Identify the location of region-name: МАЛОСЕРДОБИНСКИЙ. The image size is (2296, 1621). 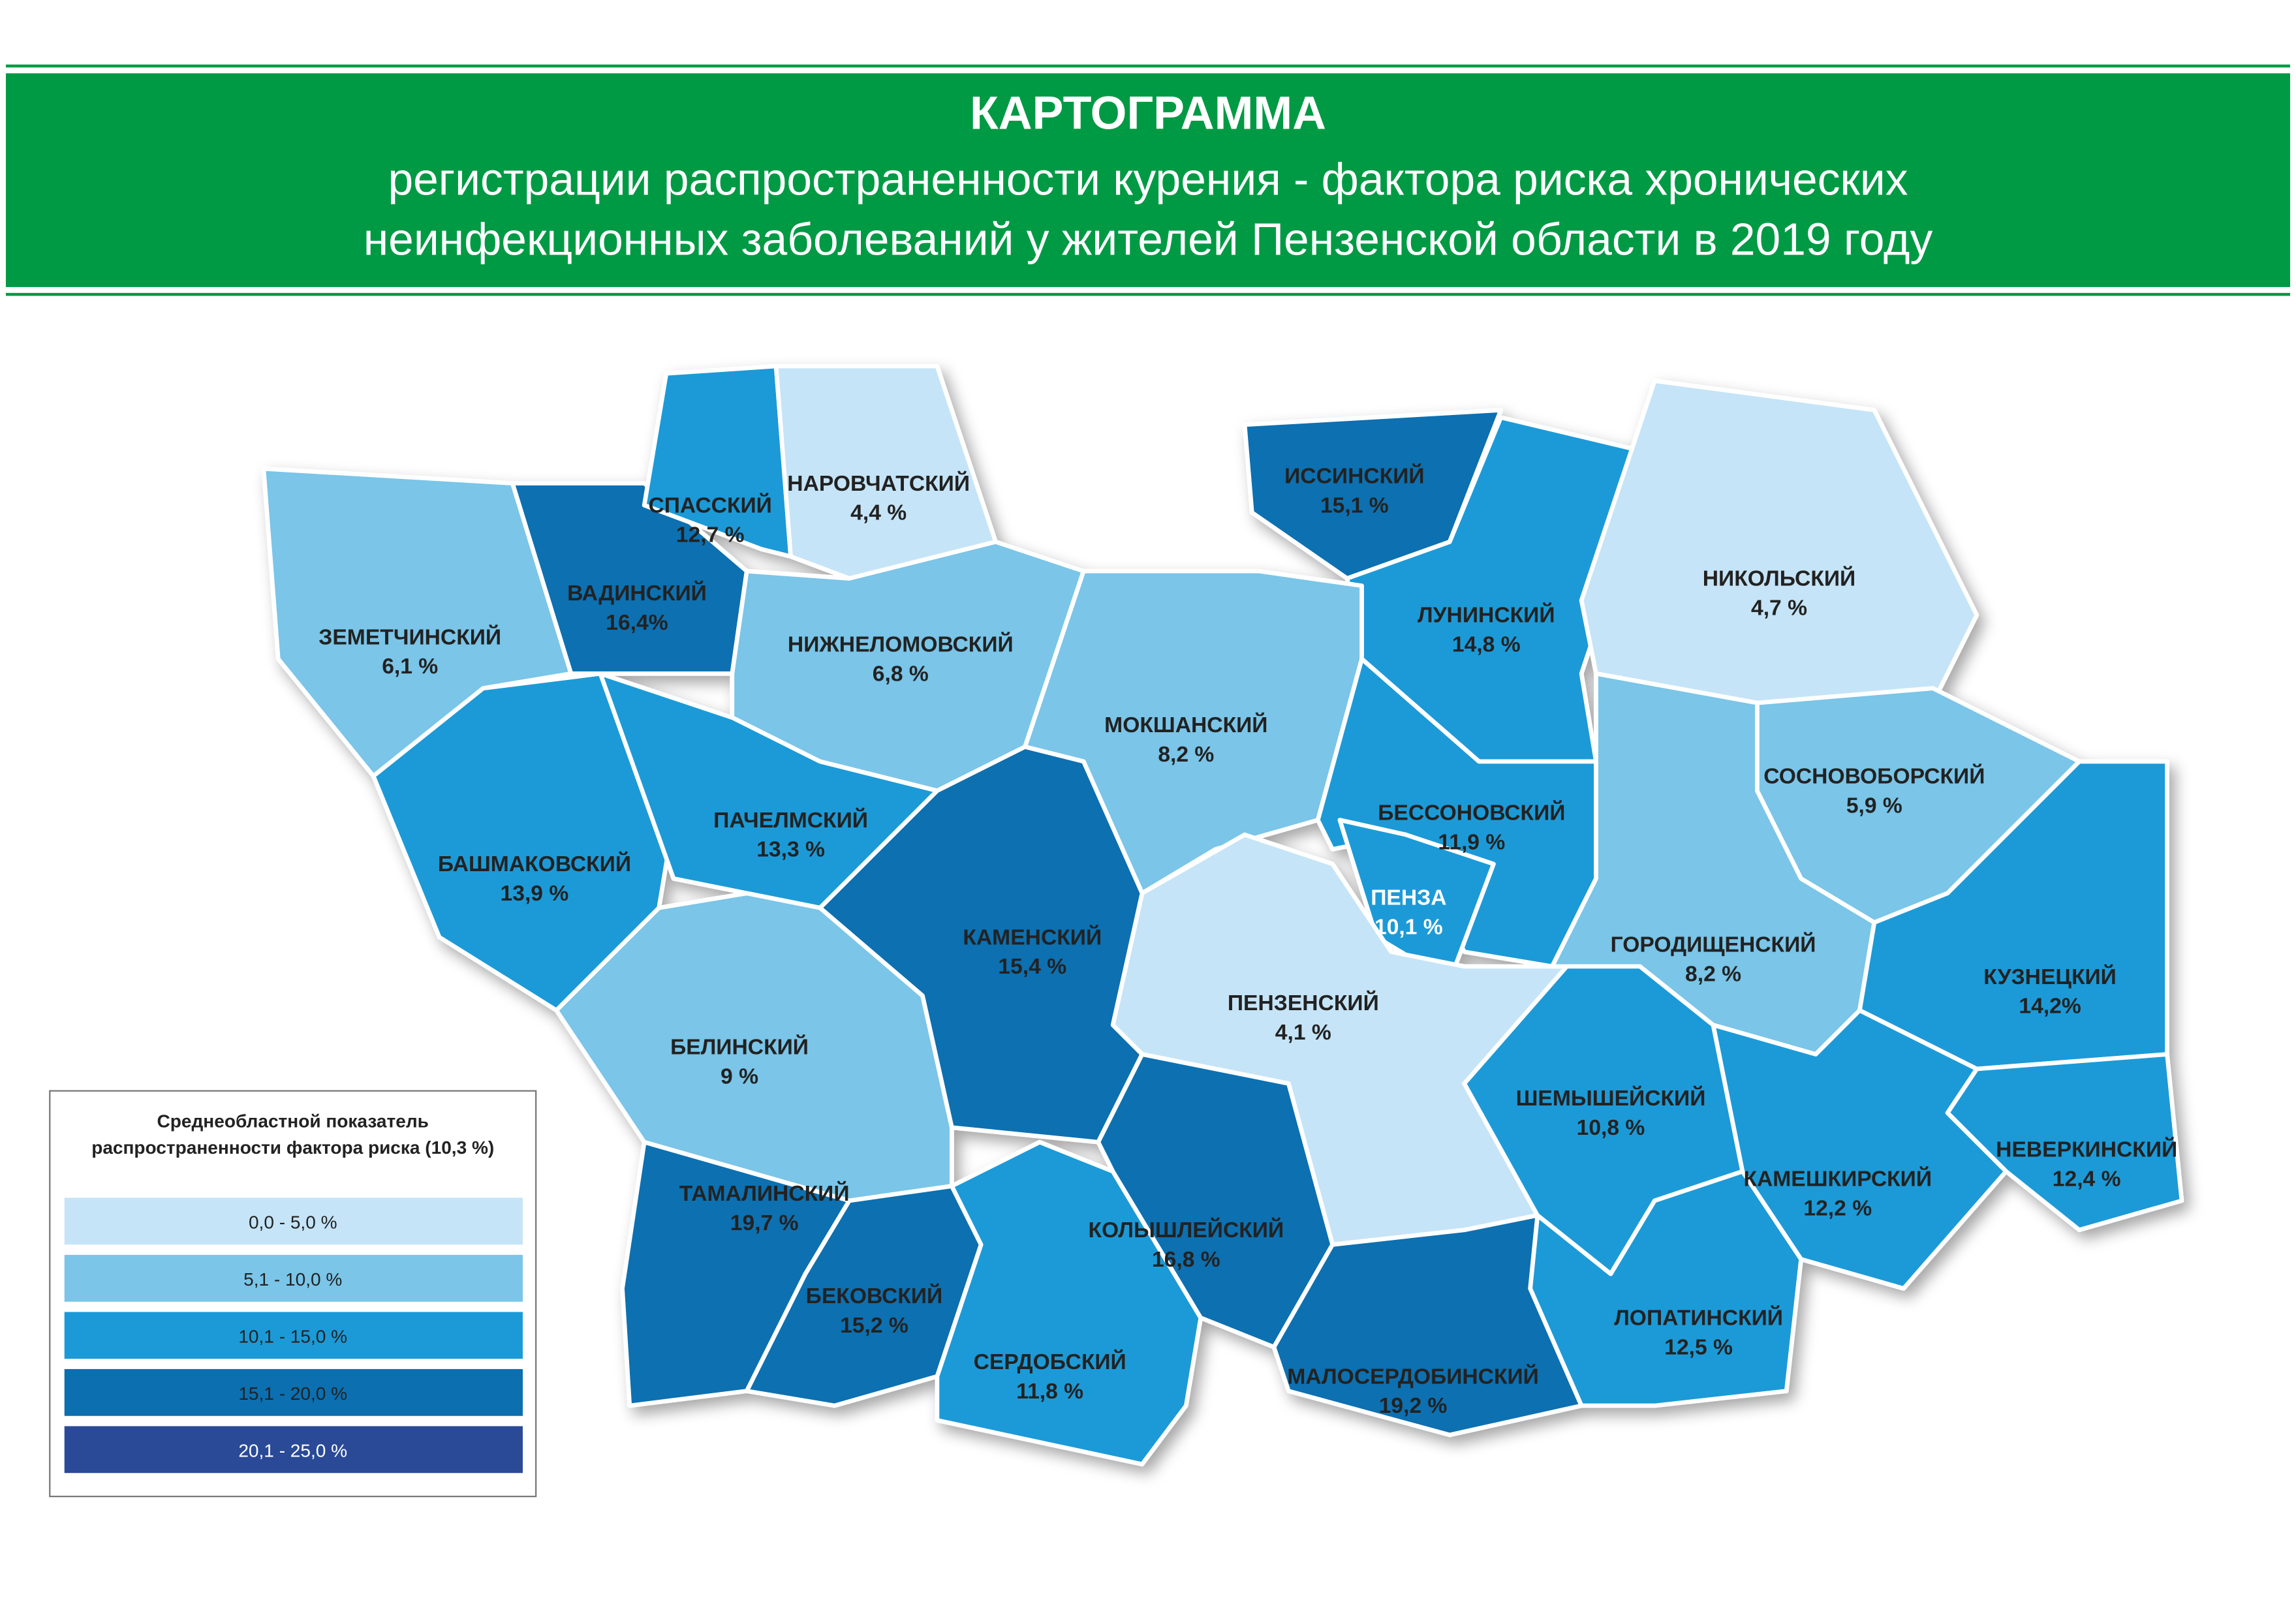
(1413, 1376).